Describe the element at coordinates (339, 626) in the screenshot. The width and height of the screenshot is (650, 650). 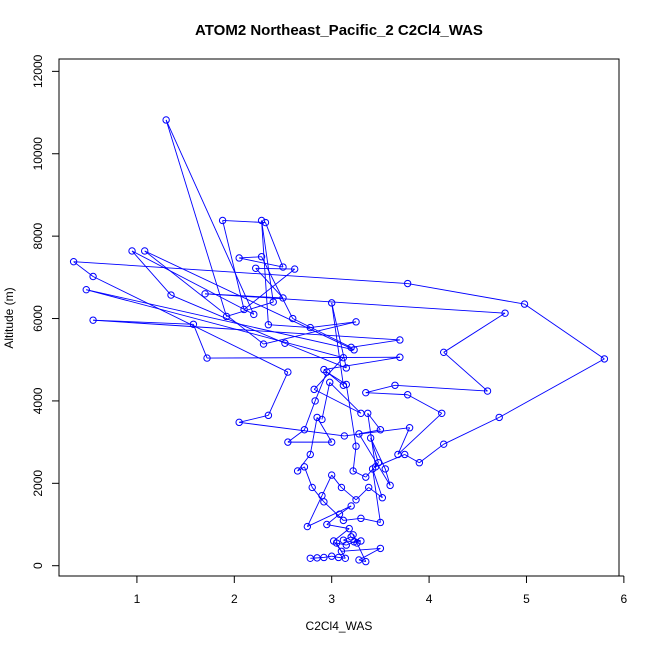
I see `x-axis-label: C2Cl4_WAS` at that location.